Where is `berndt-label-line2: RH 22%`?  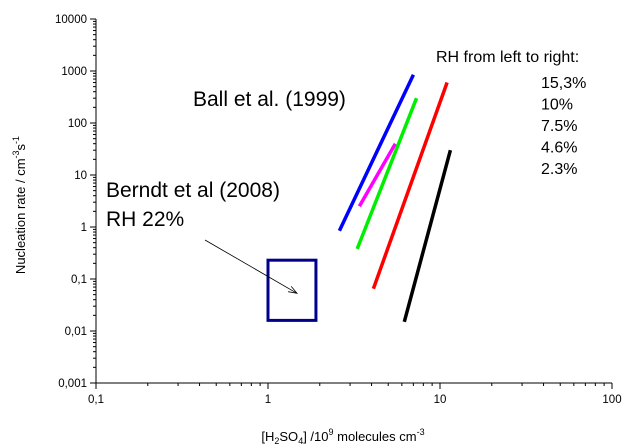
berndt-label-line2: RH 22% is located at coordinates (145, 219).